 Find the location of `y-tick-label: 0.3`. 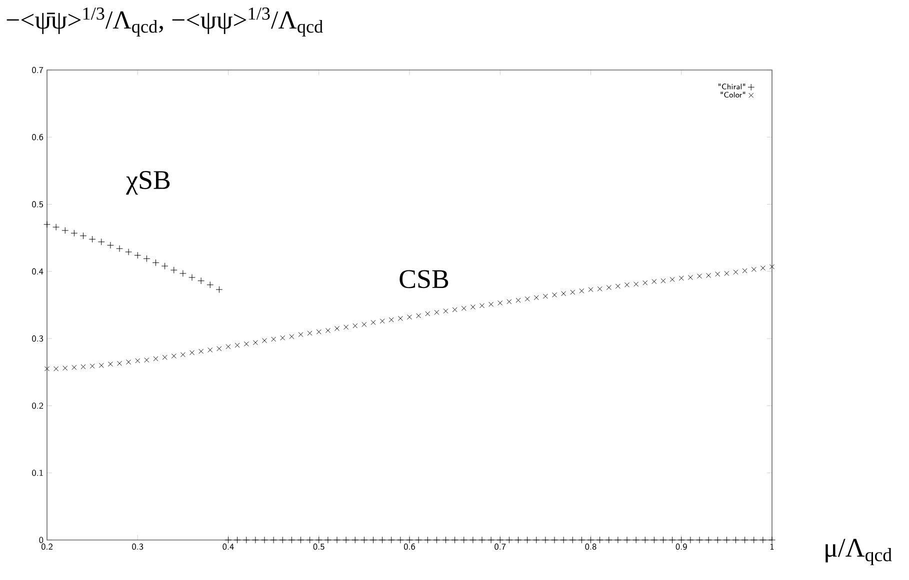

y-tick-label: 0.3 is located at coordinates (38, 338).